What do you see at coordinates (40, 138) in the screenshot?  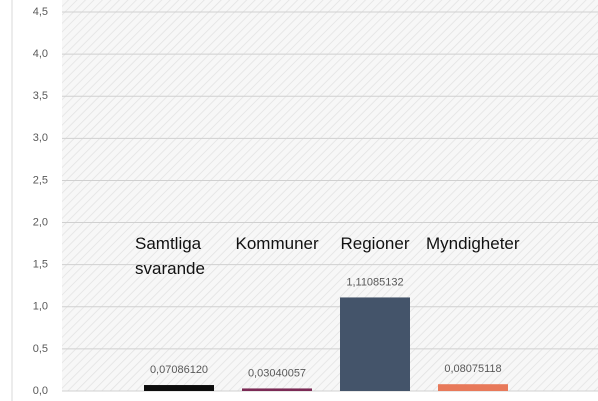 I see `y-tick-label: 3,0` at bounding box center [40, 138].